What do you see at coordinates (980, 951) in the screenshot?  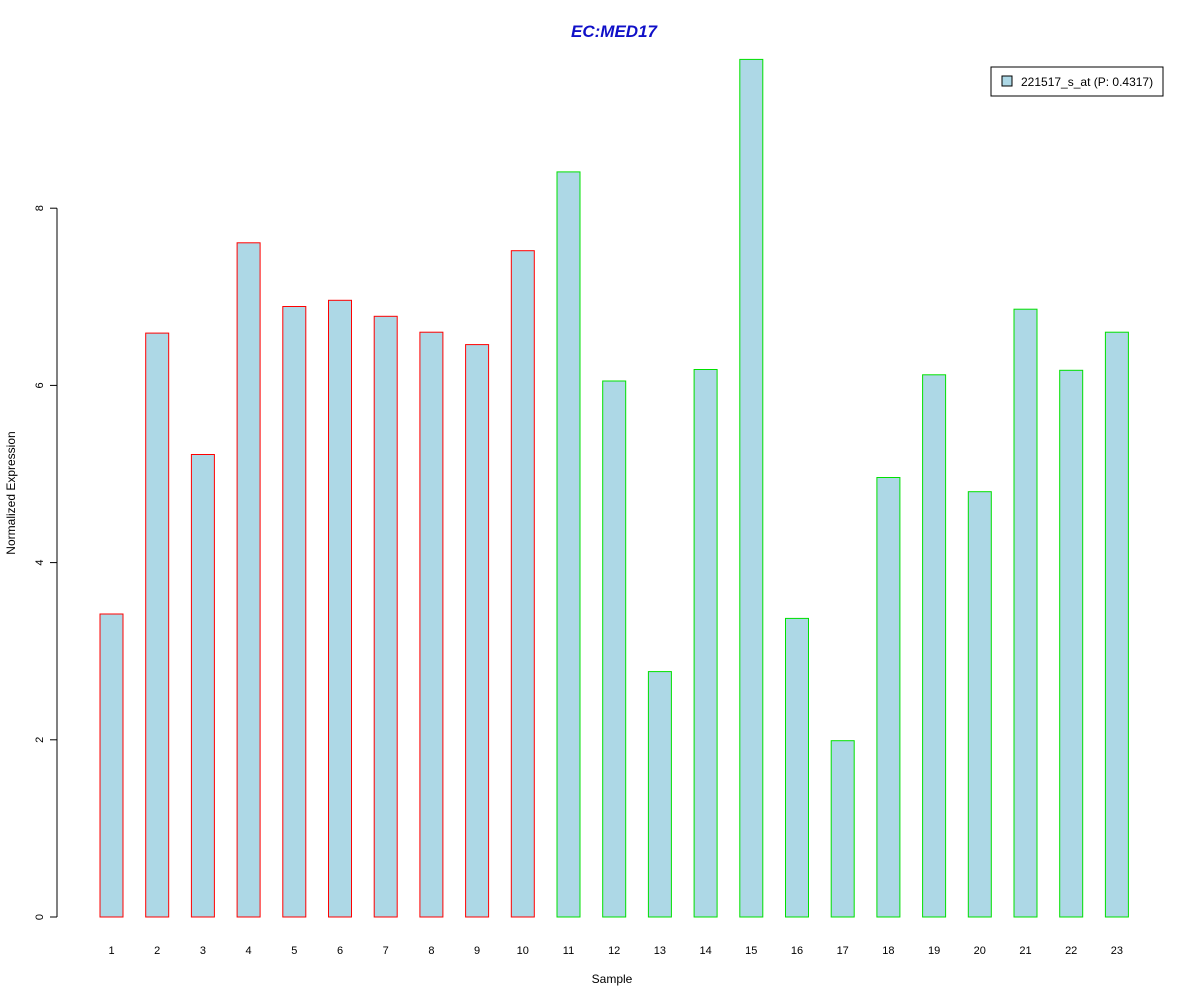 I see `x-tick-label: 20` at bounding box center [980, 951].